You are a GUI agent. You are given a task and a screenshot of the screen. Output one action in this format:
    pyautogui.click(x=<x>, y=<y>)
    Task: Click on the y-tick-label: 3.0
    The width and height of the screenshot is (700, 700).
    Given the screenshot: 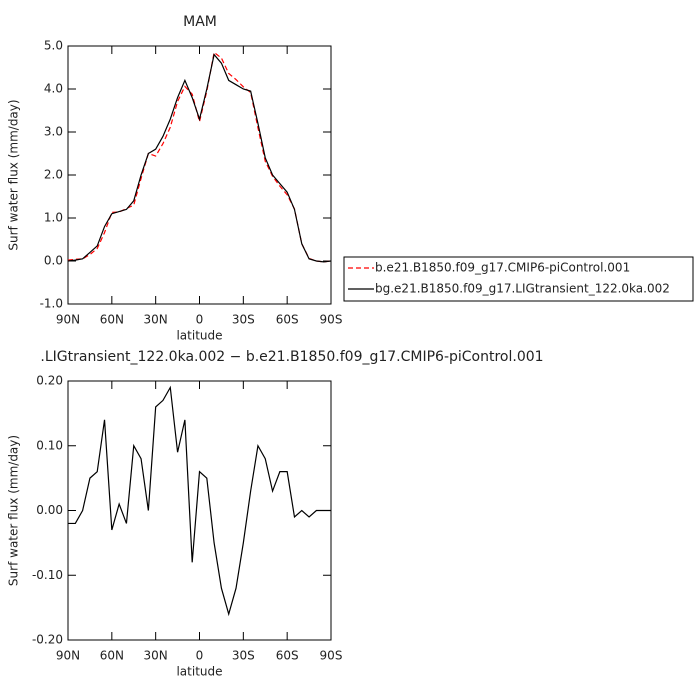 What is the action you would take?
    pyautogui.click(x=53, y=132)
    